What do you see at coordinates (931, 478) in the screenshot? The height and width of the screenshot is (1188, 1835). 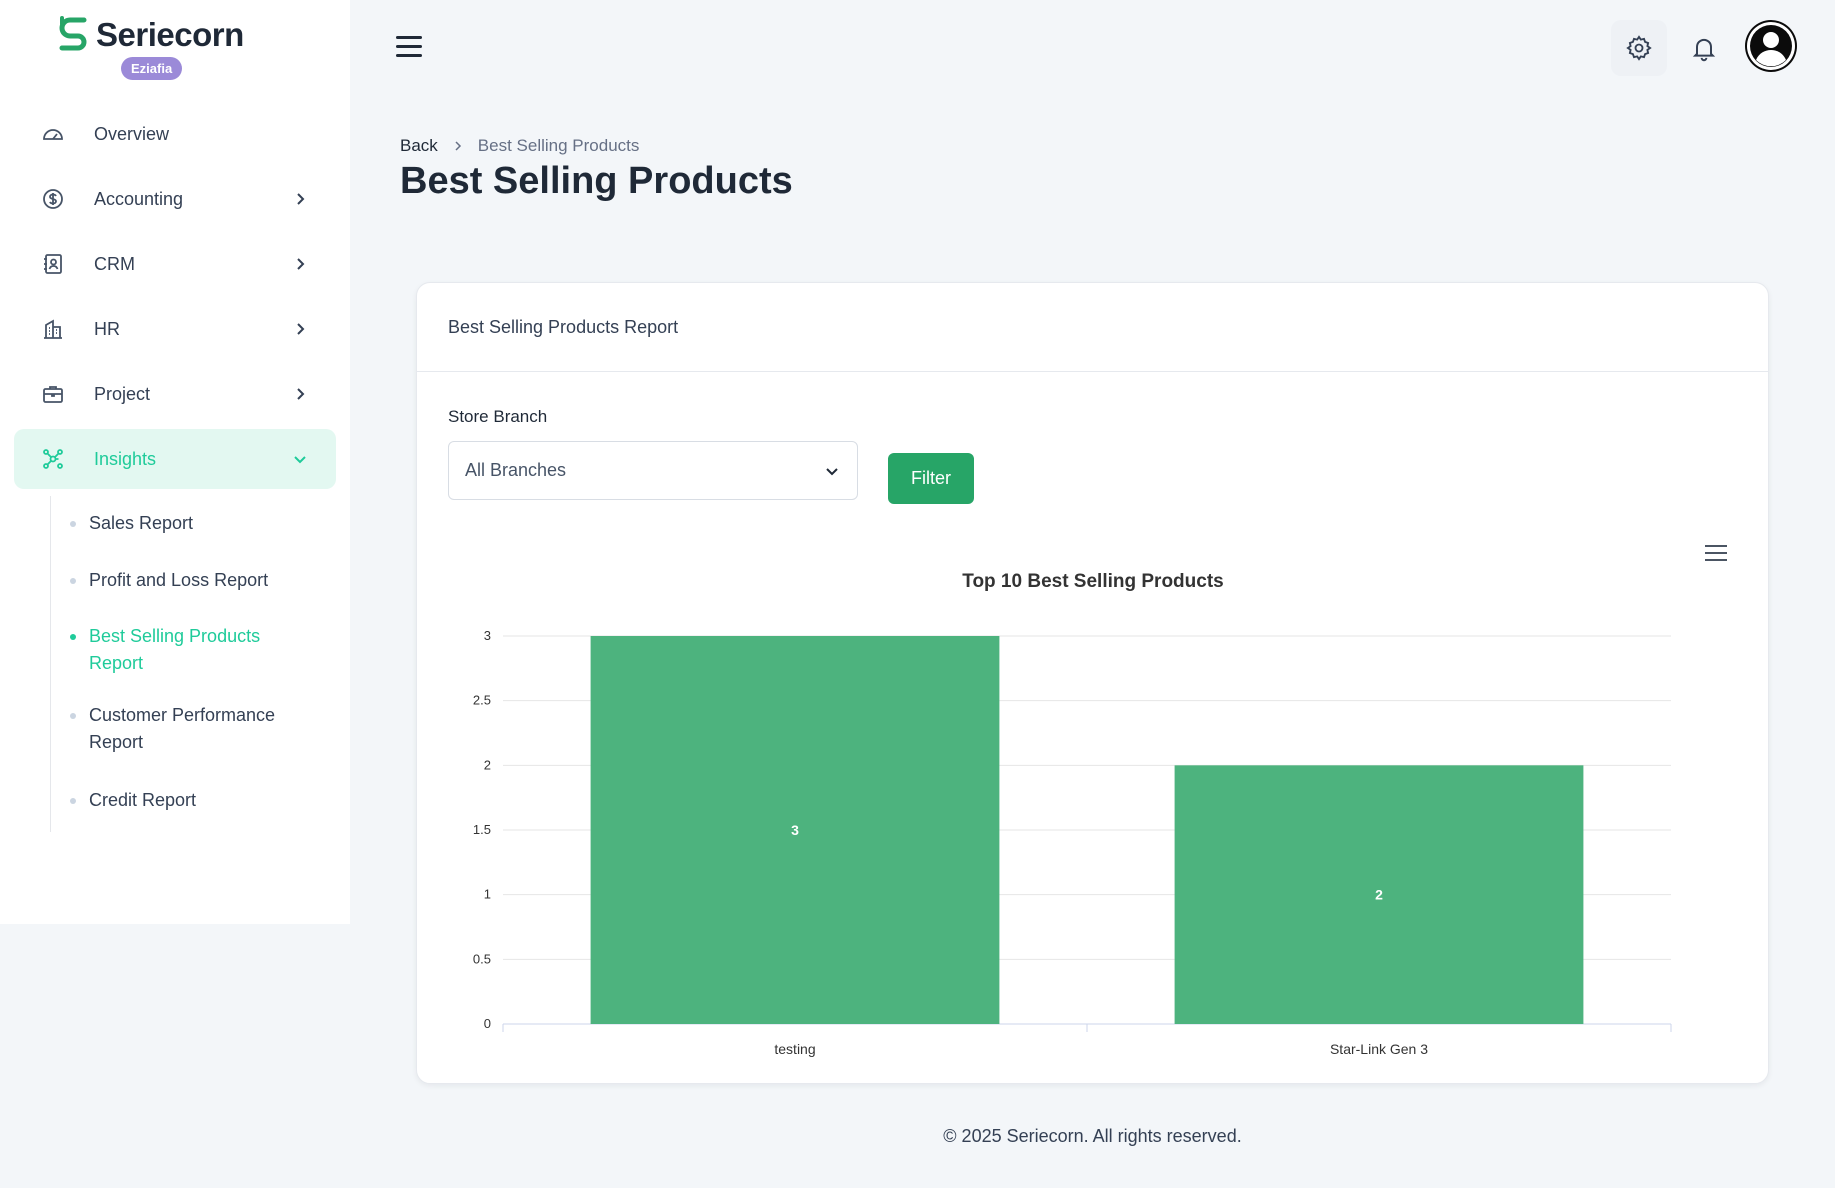 I see `filter-button: Filter` at bounding box center [931, 478].